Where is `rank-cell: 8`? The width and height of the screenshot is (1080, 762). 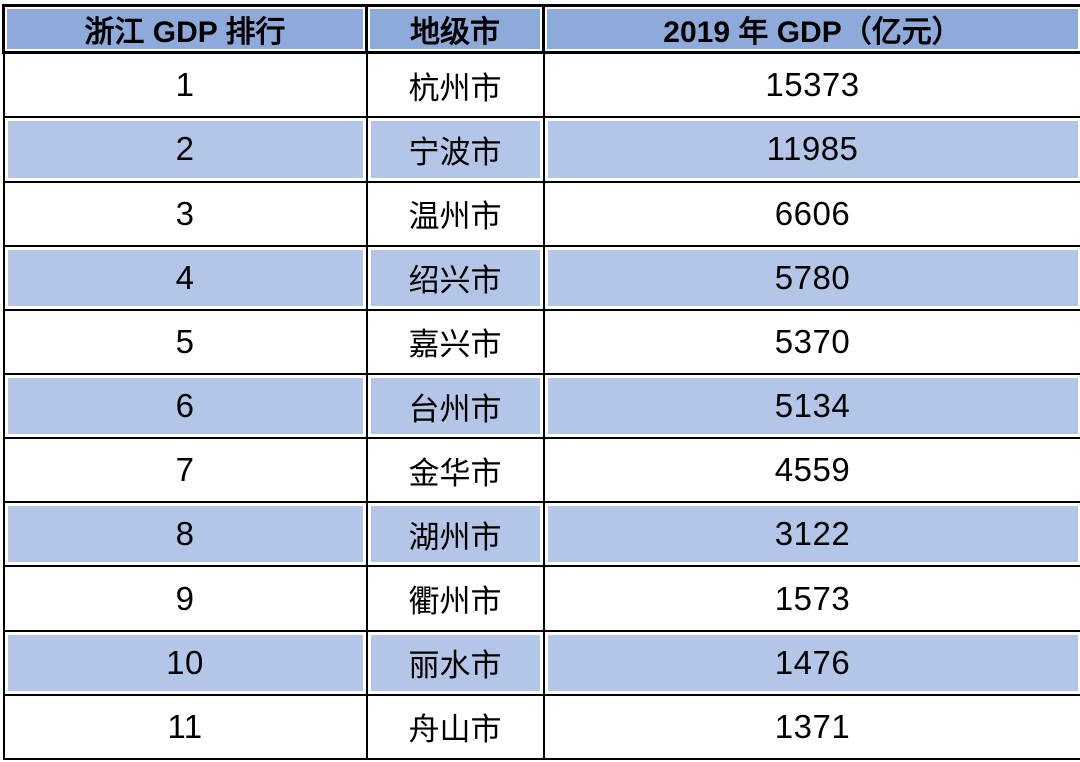 rank-cell: 8 is located at coordinates (185, 534).